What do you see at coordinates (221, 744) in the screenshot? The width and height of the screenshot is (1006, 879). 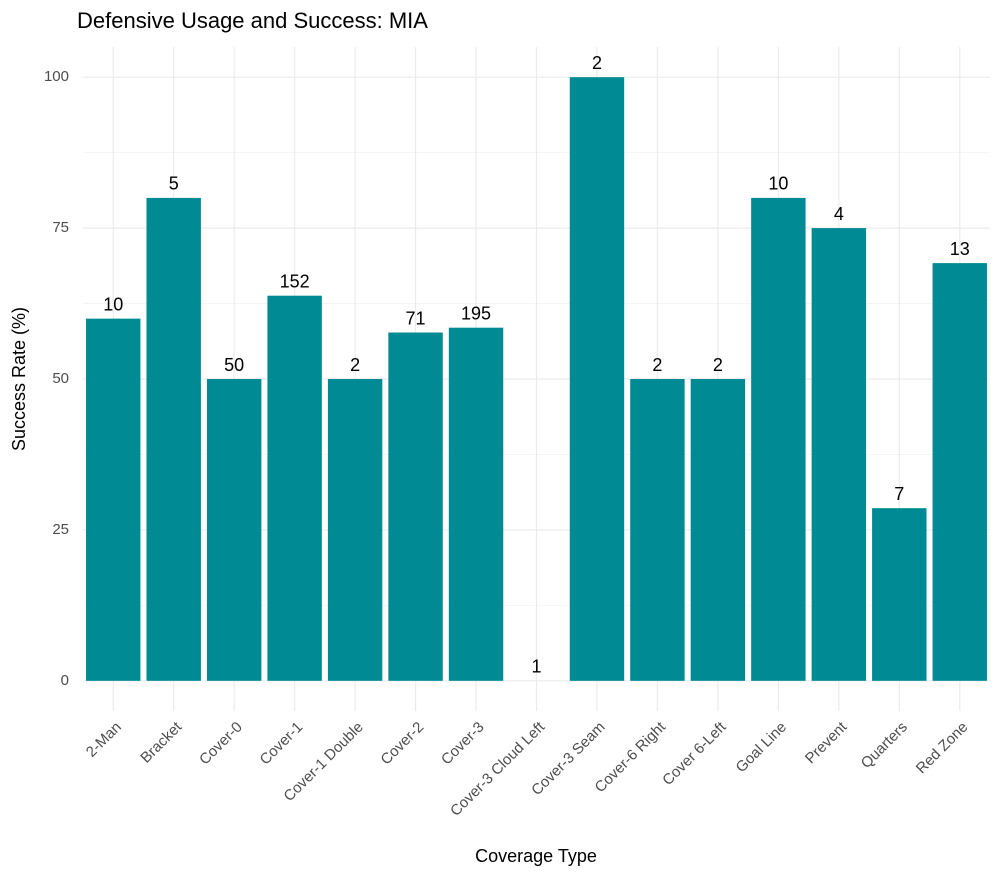 I see `x-tick-label: Cover-0` at bounding box center [221, 744].